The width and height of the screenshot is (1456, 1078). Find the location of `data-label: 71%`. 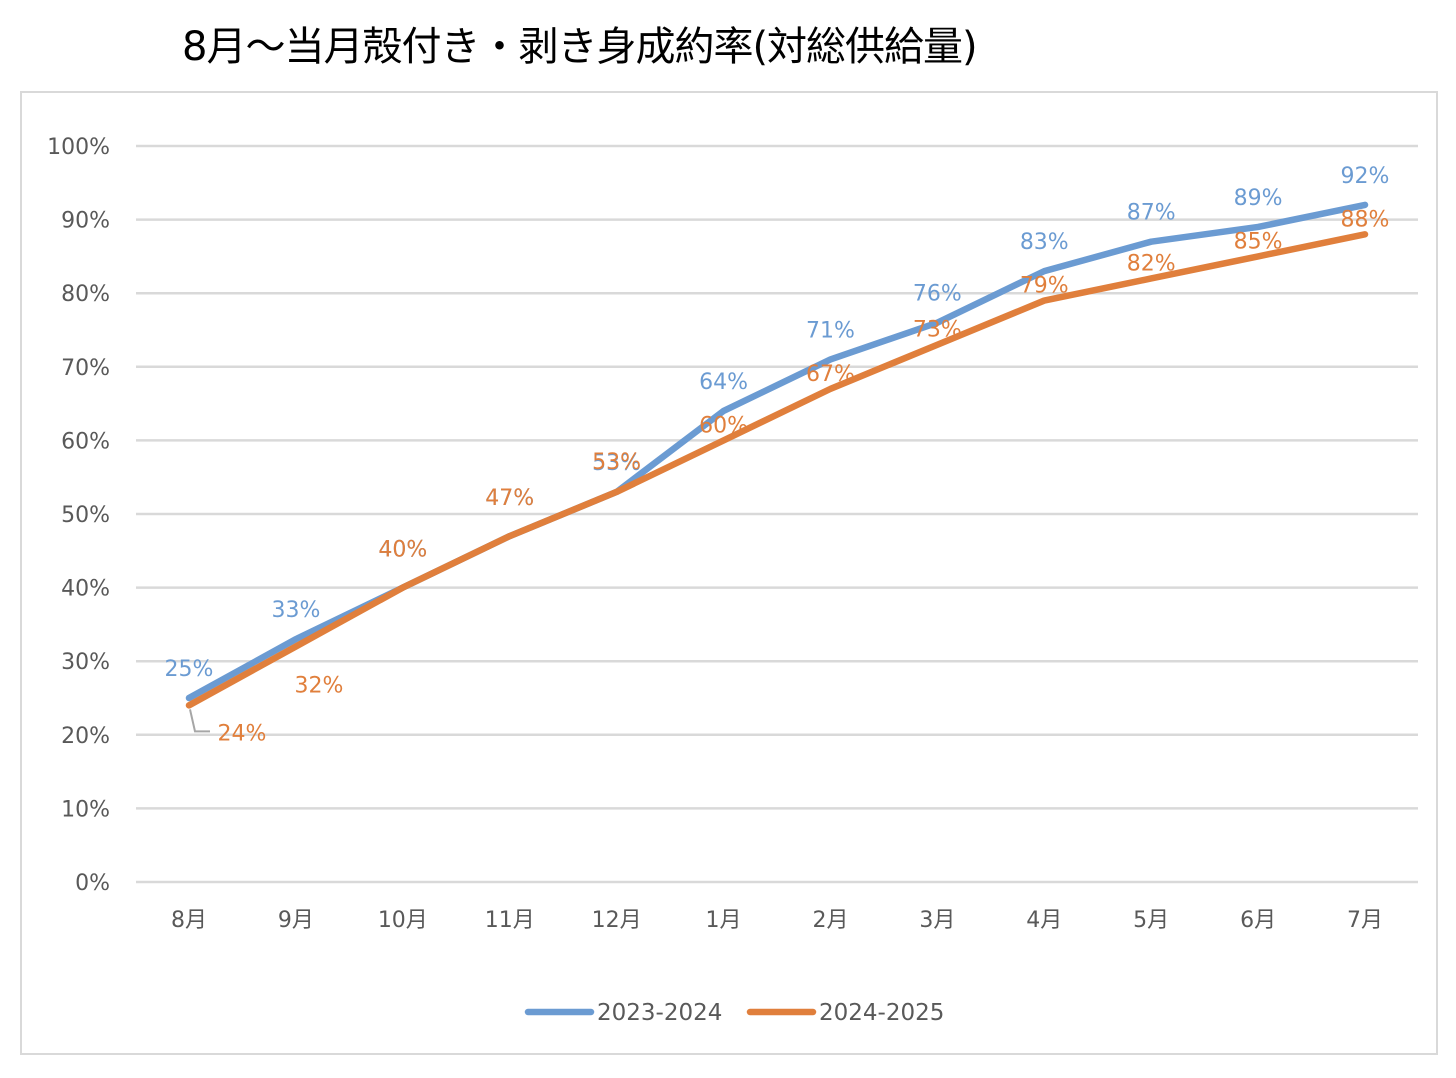

data-label: 71% is located at coordinates (830, 330).